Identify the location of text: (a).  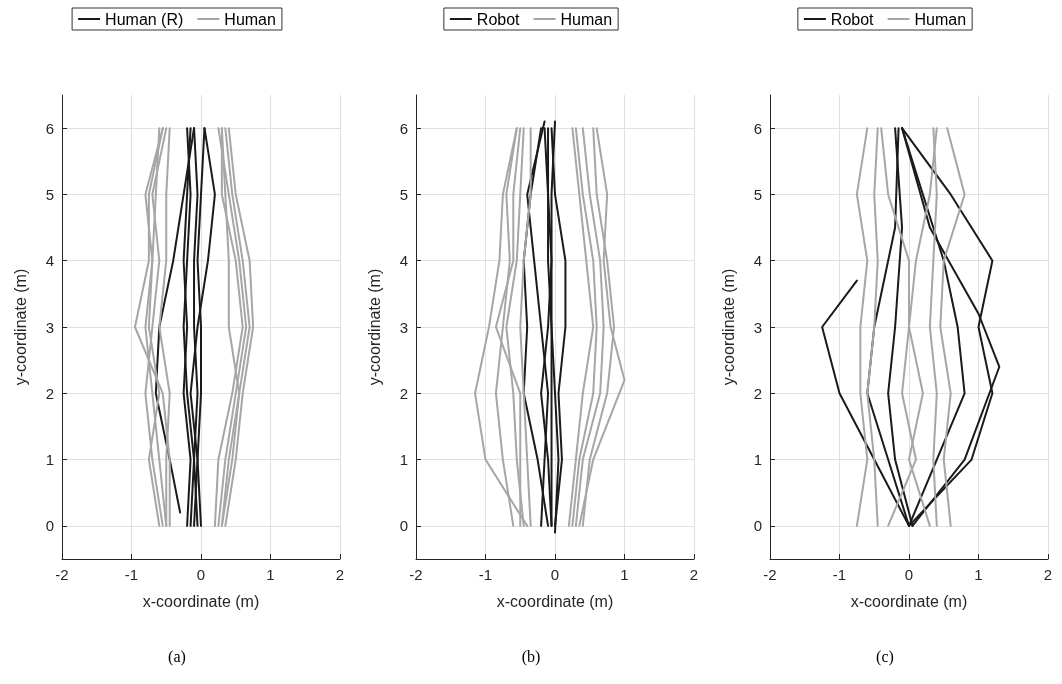
(177, 656).